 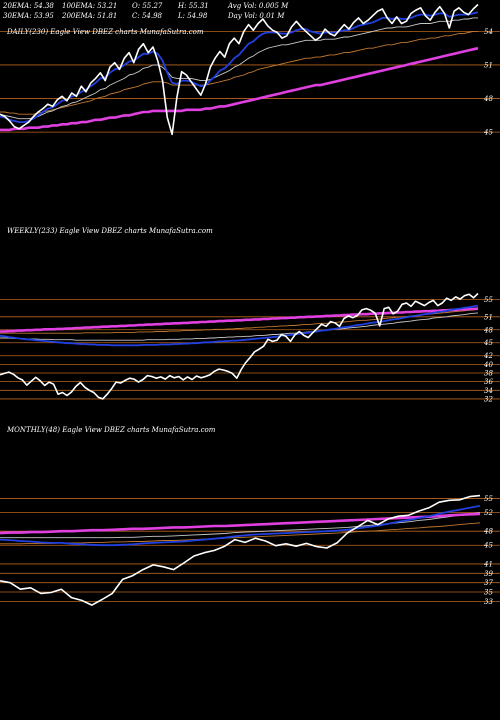 I want to click on monthly-tick-label: 55, so click(x=488, y=499).